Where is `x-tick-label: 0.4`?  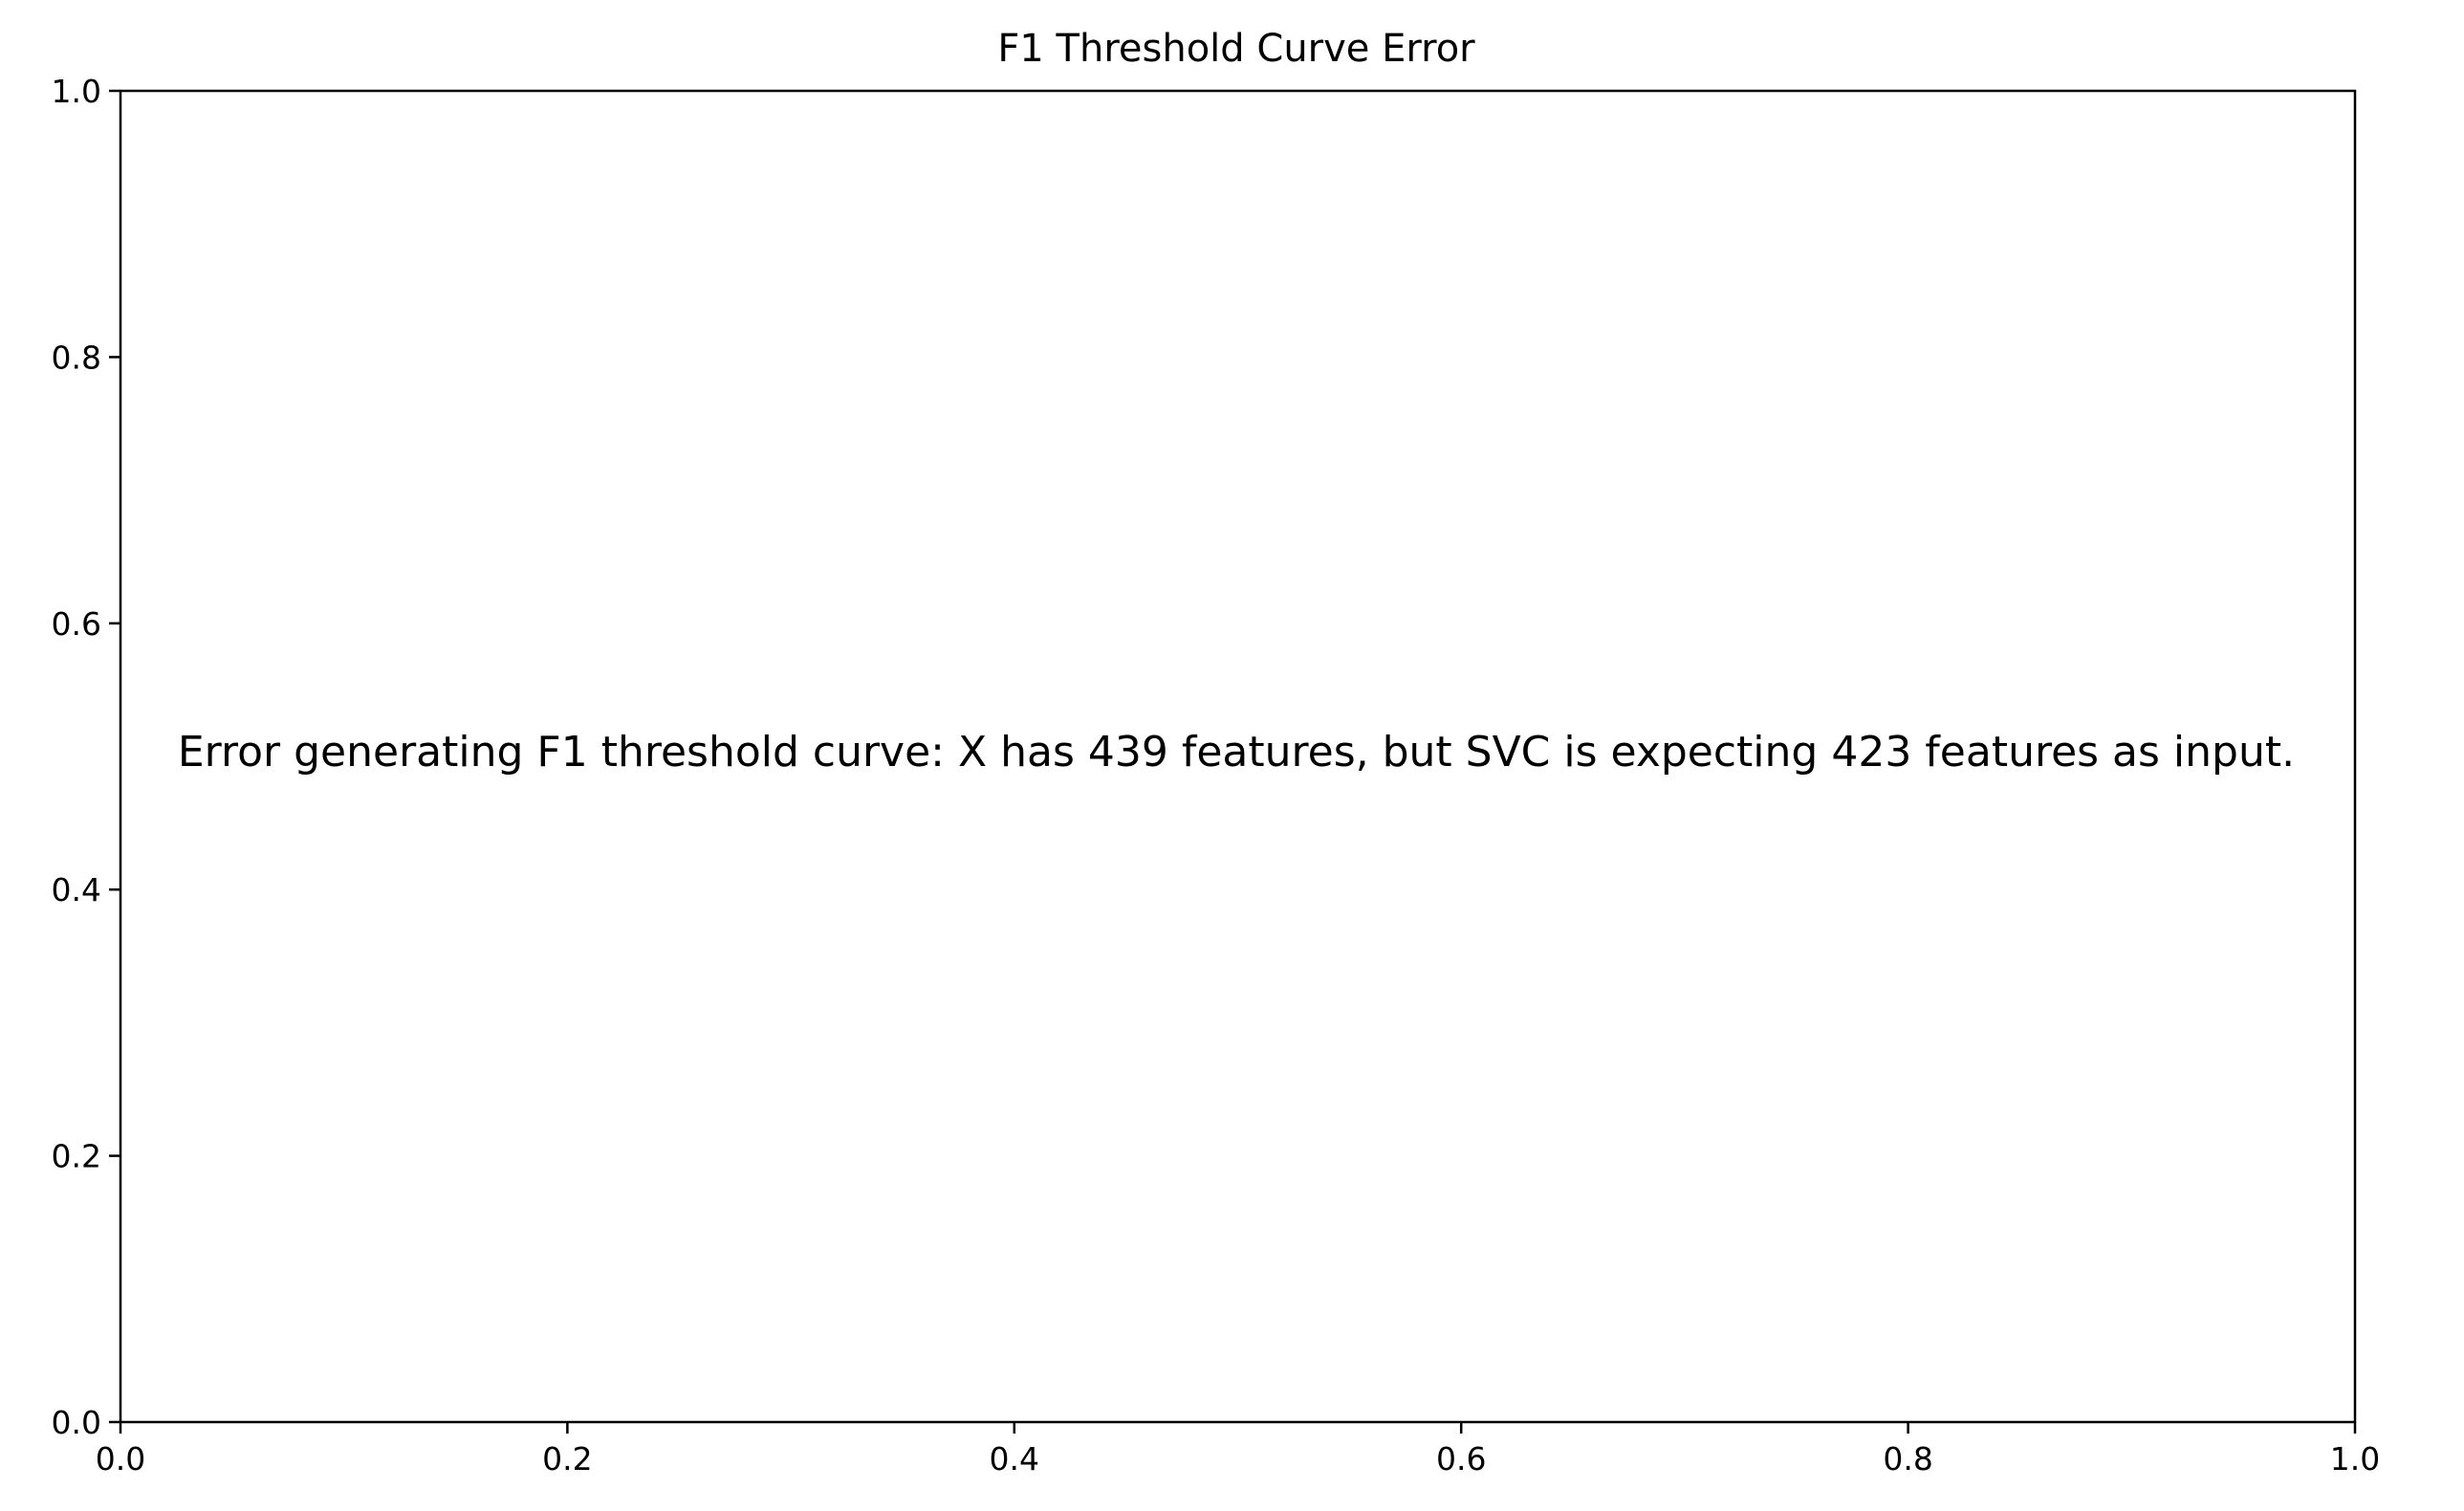
x-tick-label: 0.4 is located at coordinates (1014, 1459).